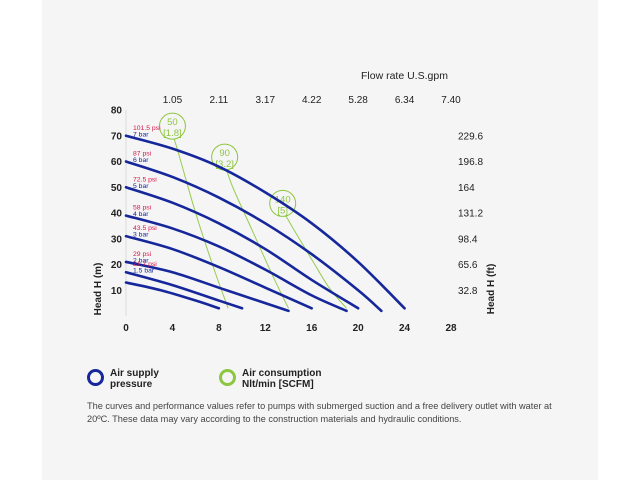 The image size is (640, 480). I want to click on x-tick-label: 0, so click(126, 328).